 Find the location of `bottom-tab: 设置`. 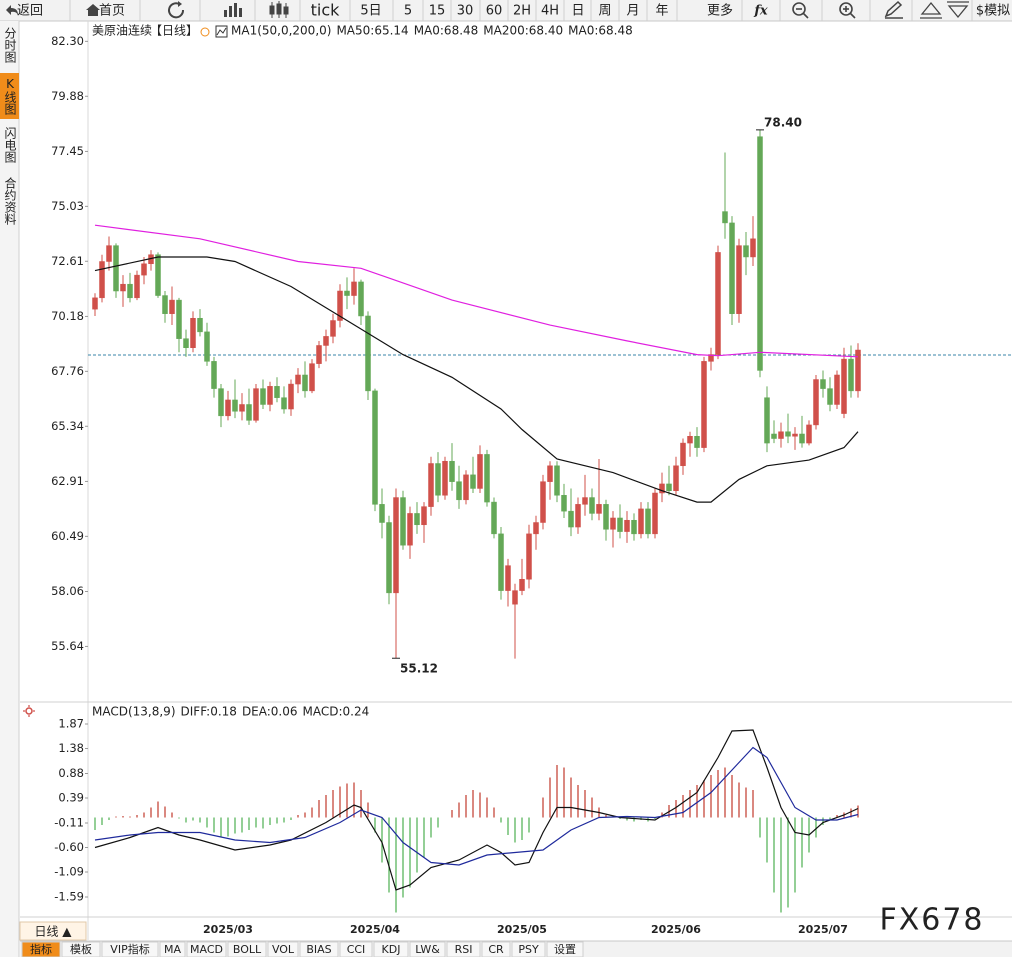

bottom-tab: 设置 is located at coordinates (565, 949).